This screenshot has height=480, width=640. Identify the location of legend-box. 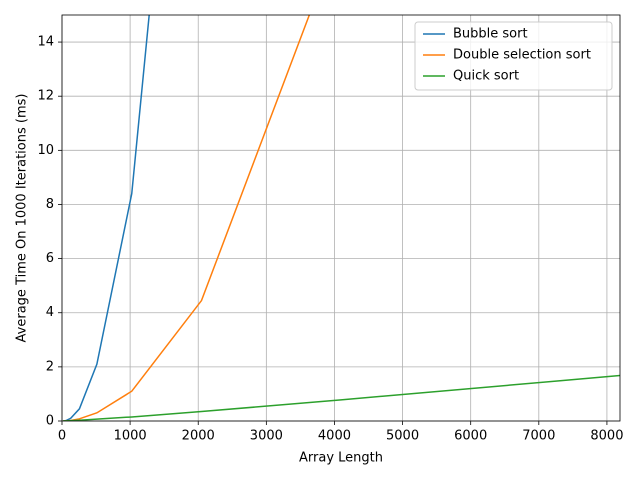
(513, 56).